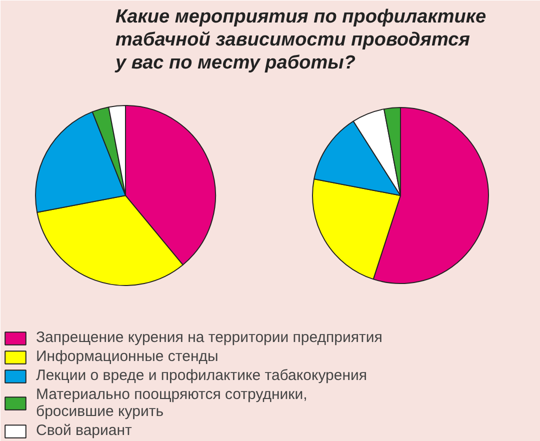  What do you see at coordinates (172, 403) in the screenshot?
I see `legend-label: Материально поощряются сотрудники, бросившие курить` at bounding box center [172, 403].